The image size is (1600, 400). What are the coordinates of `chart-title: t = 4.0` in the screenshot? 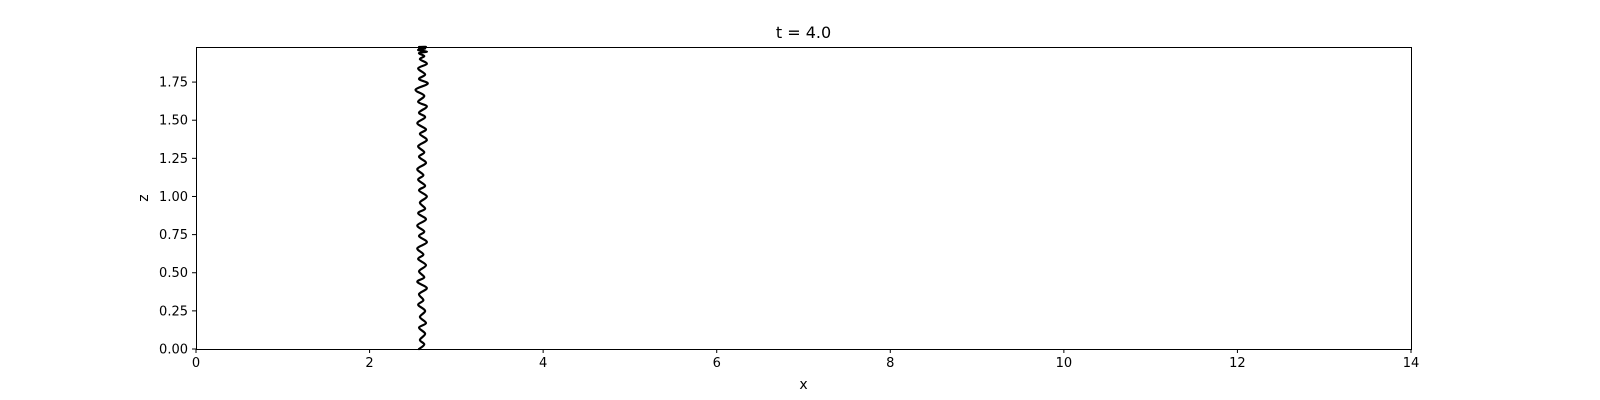 It's located at (803, 32).